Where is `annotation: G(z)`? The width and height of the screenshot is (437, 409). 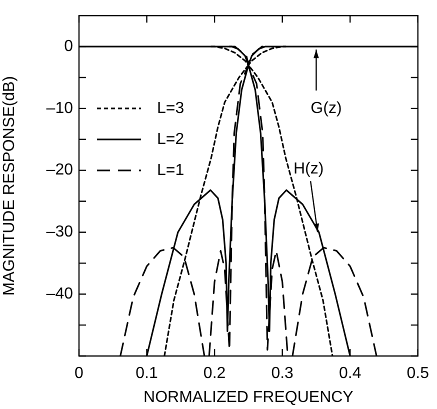
annotation: G(z) is located at coordinates (326, 108).